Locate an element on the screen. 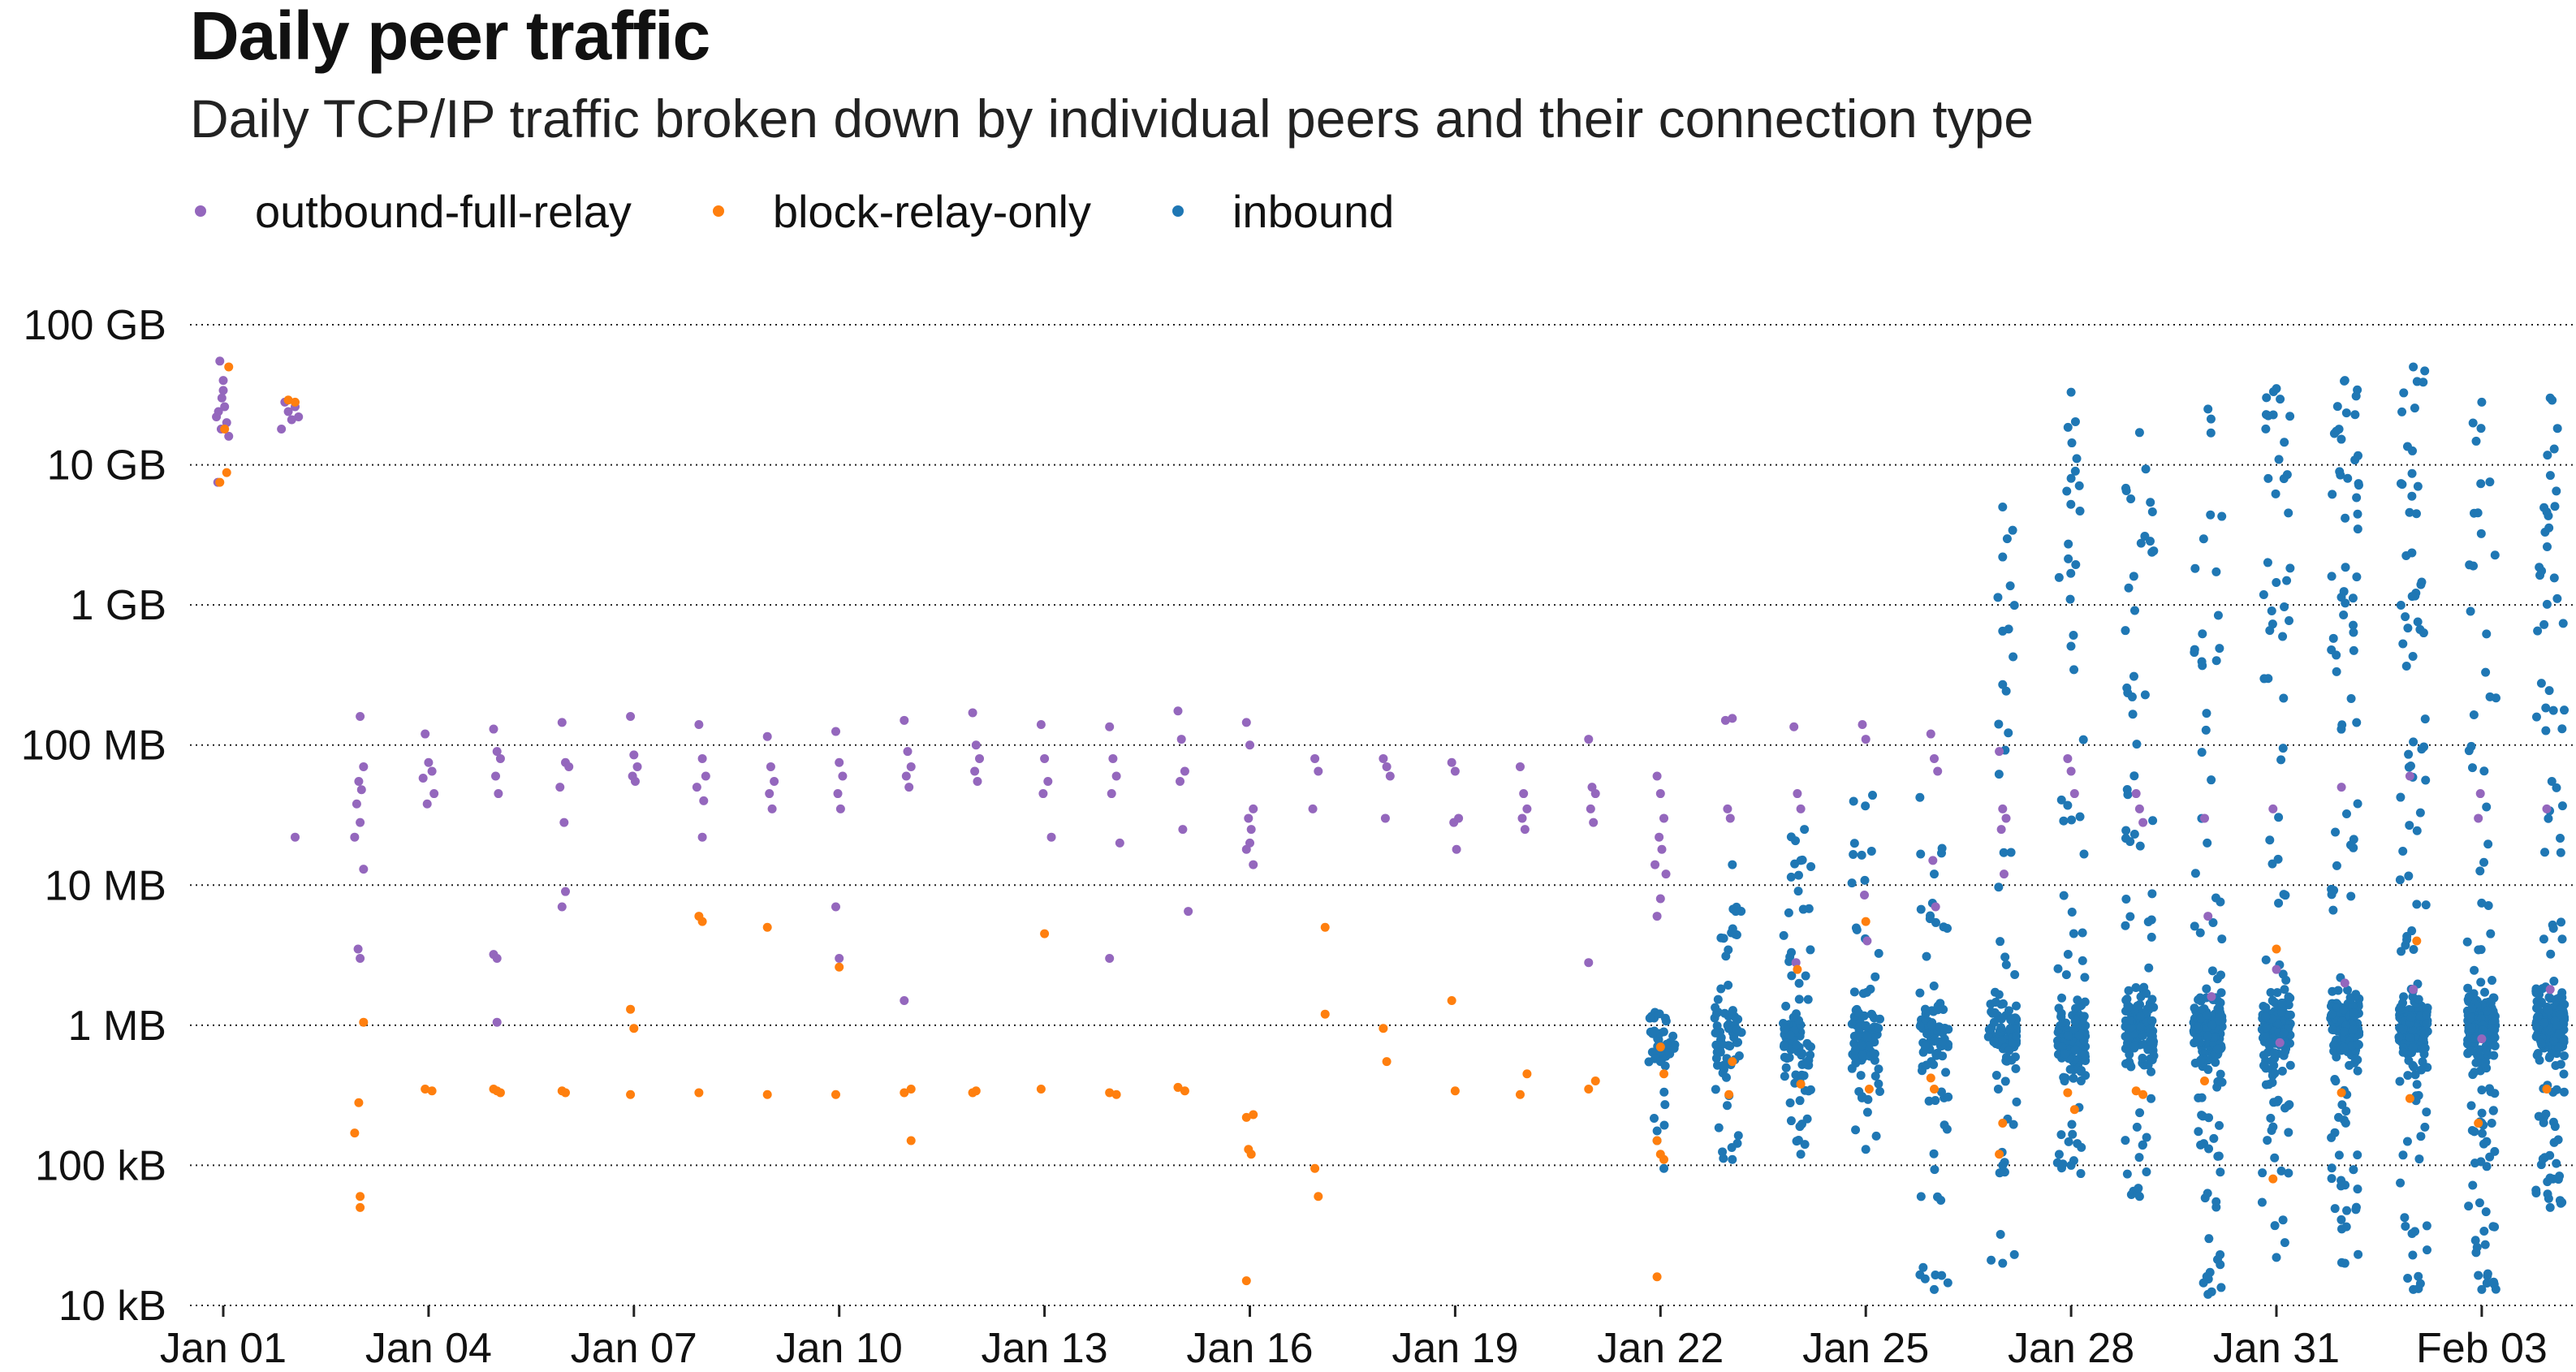 Image resolution: width=2576 pixels, height=1372 pixels. legend-marker-inbound is located at coordinates (1177, 211).